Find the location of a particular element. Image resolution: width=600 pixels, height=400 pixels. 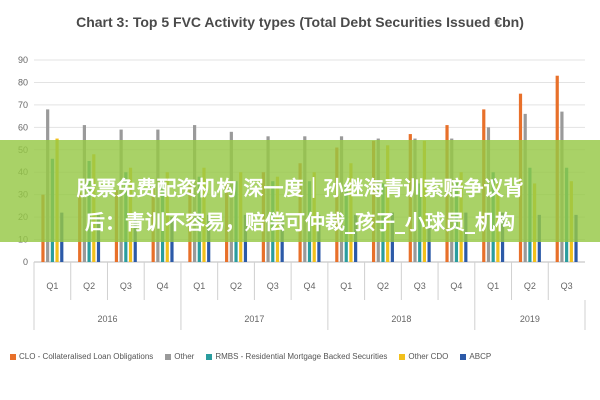

group-label: 2018 is located at coordinates (401, 319).